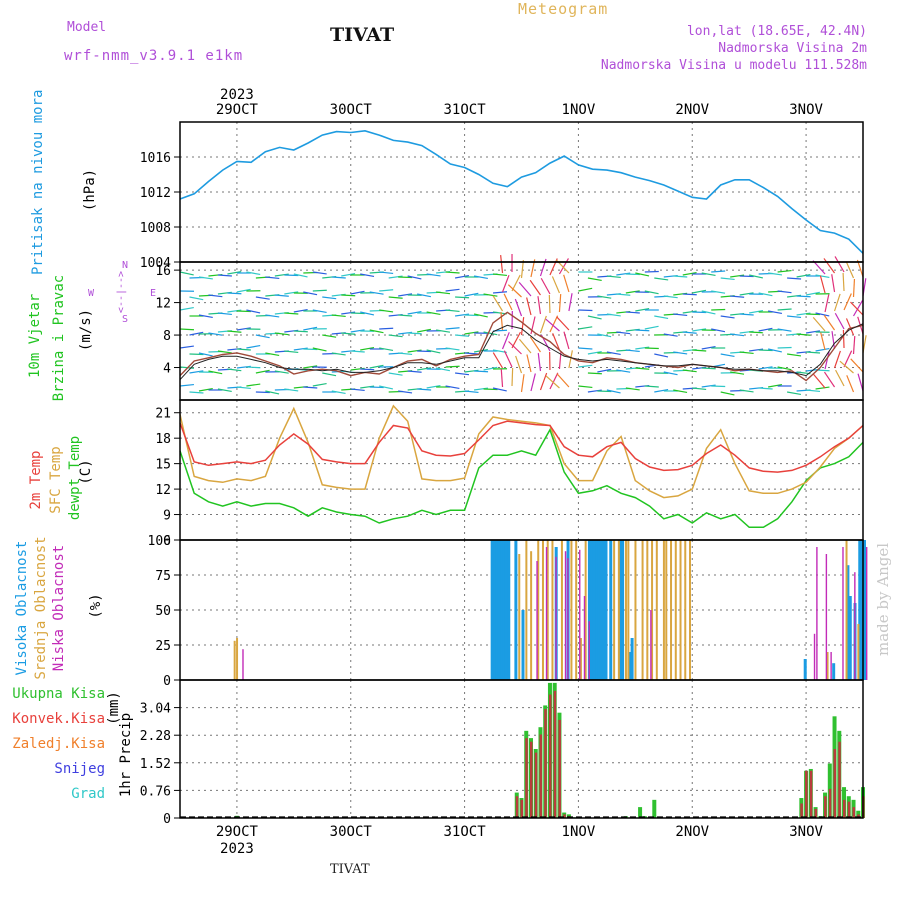  Describe the element at coordinates (163, 576) in the screenshot. I see `ytick-label: 75` at that location.